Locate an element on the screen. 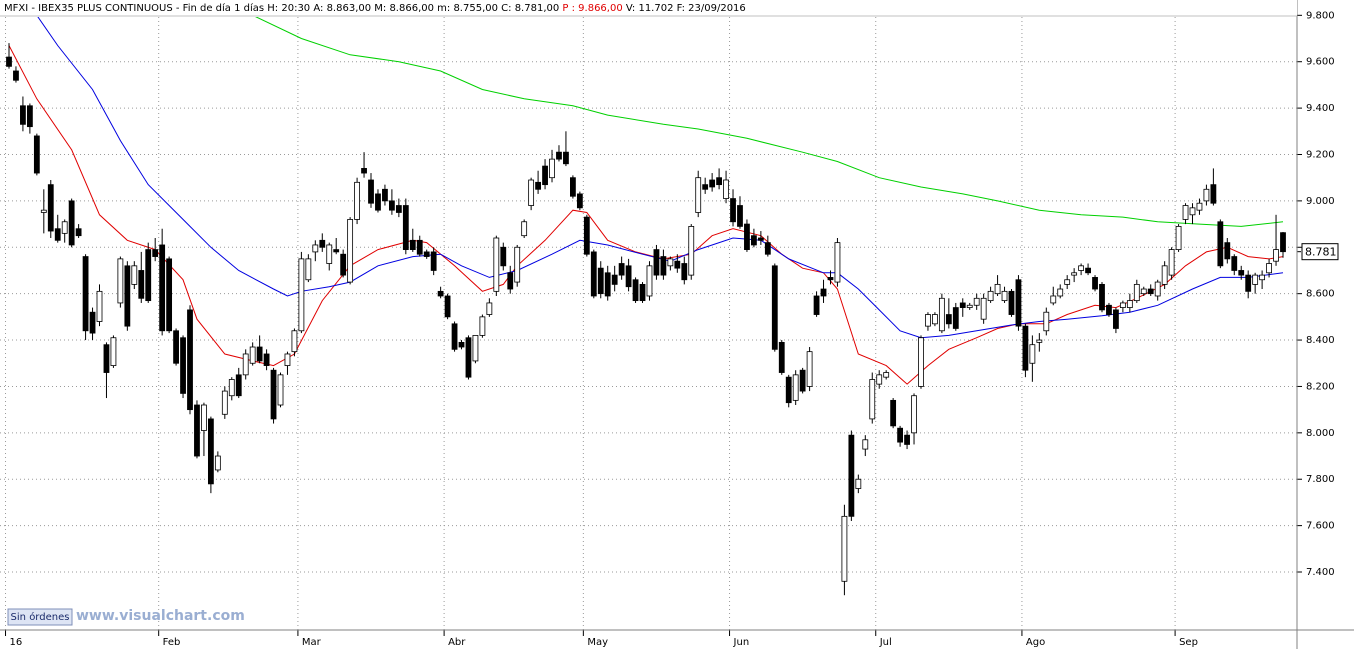  x-tick-label: Jul is located at coordinates (885, 642).